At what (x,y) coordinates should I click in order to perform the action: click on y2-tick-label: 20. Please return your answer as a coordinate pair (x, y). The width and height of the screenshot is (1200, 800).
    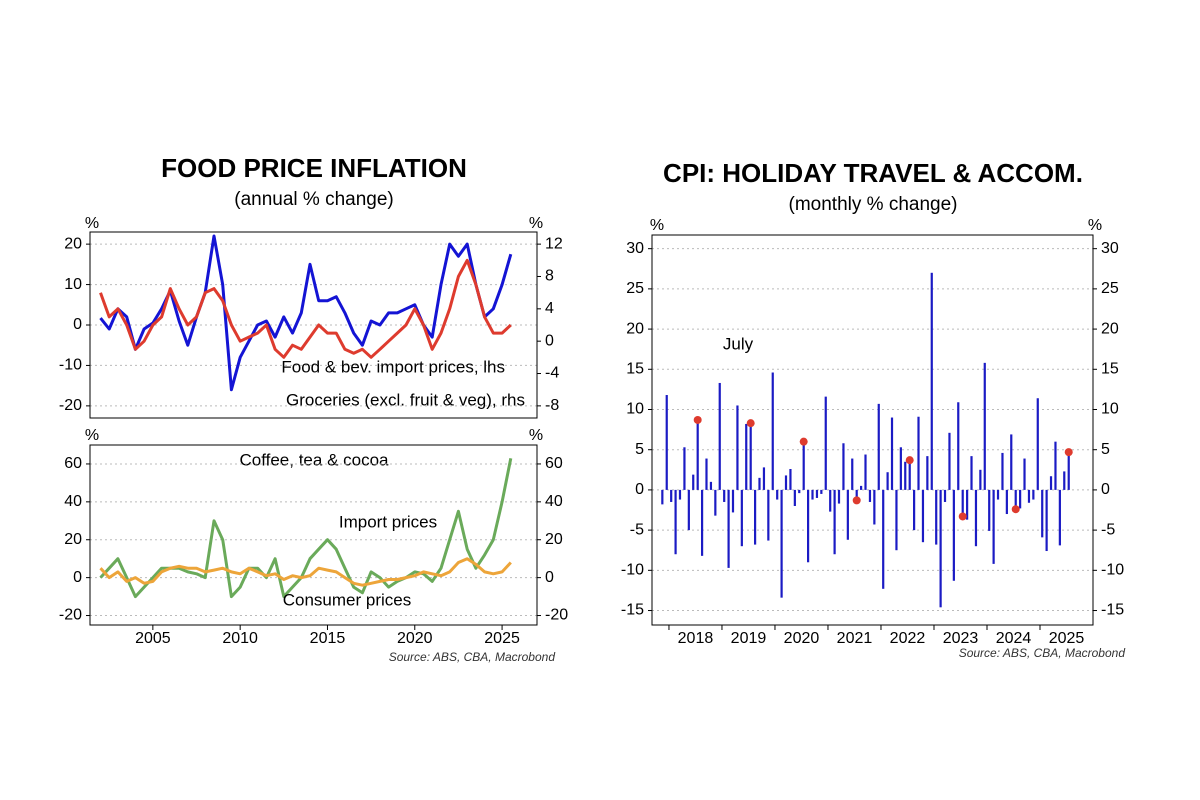
    Looking at the image, I should click on (554, 539).